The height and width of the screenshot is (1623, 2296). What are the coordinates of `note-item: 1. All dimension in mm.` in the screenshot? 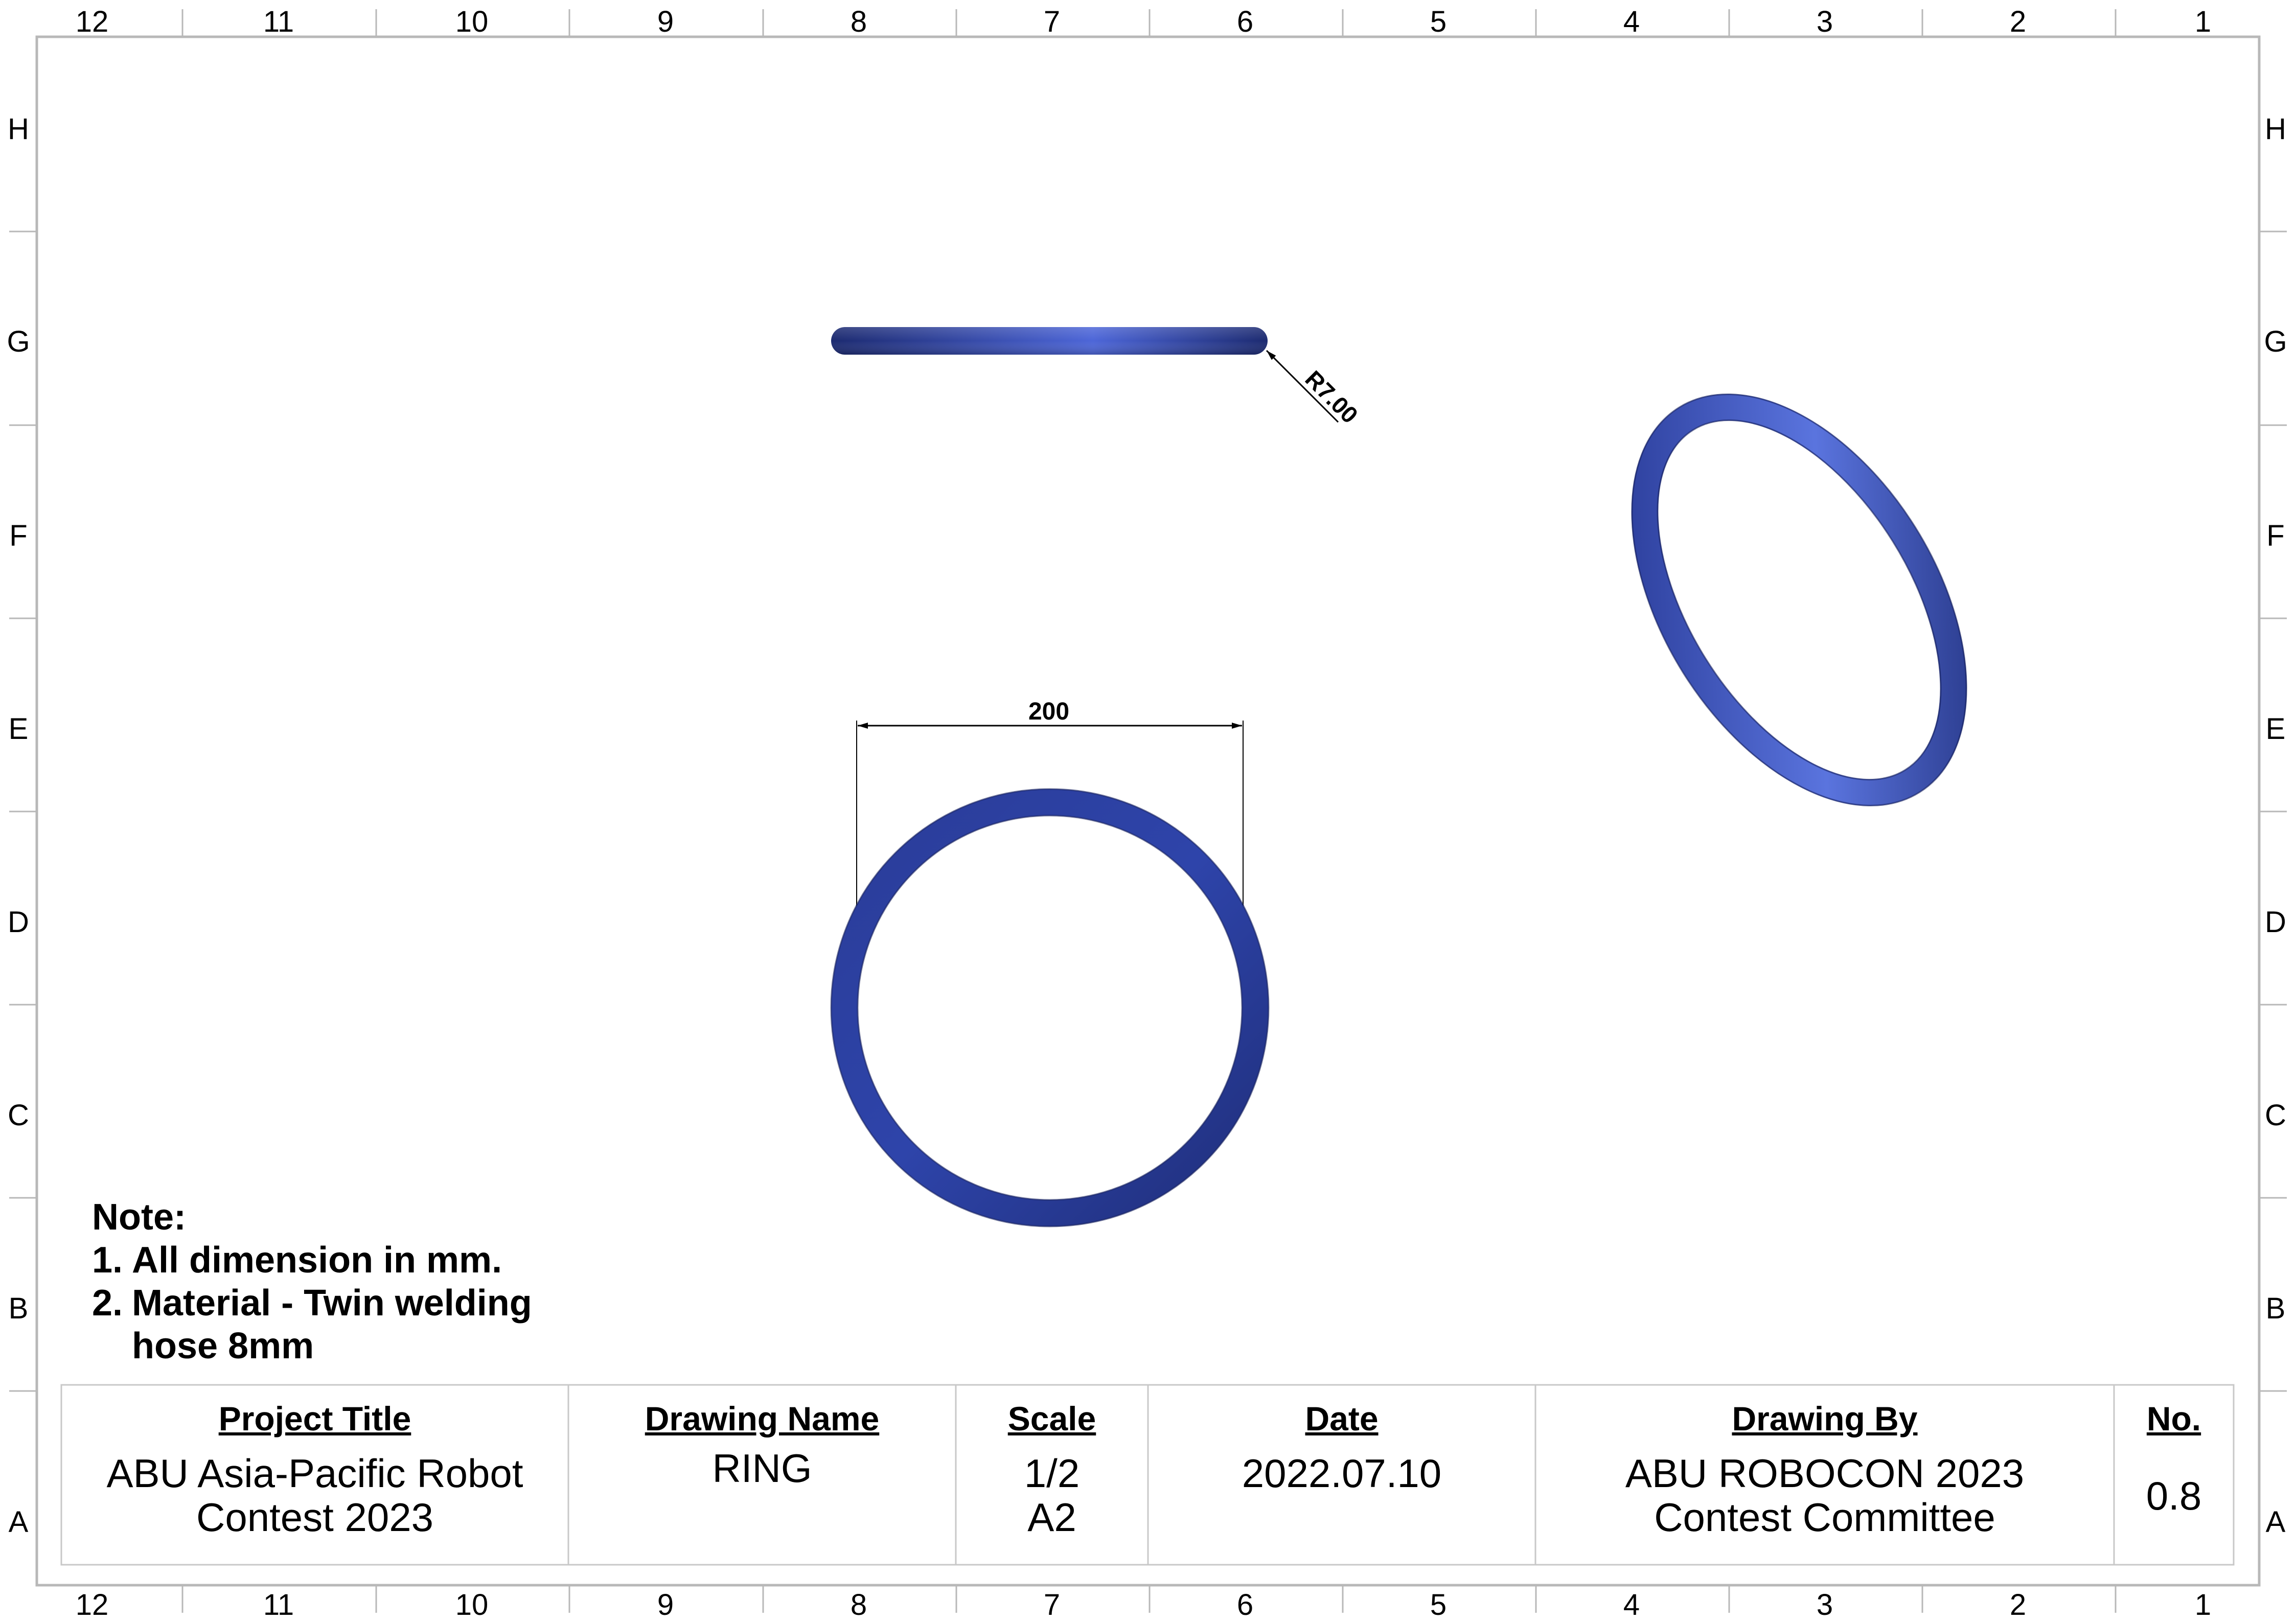 It's located at (331, 1260).